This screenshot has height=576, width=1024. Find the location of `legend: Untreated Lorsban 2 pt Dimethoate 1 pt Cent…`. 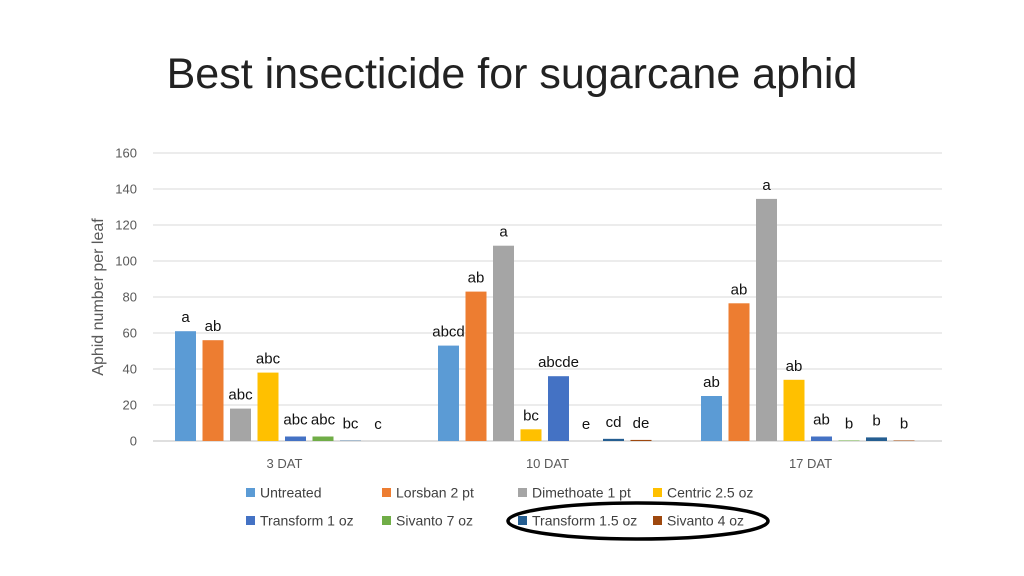

legend: Untreated Lorsban 2 pt Dimethoate 1 pt Cent… is located at coordinates (499, 507).